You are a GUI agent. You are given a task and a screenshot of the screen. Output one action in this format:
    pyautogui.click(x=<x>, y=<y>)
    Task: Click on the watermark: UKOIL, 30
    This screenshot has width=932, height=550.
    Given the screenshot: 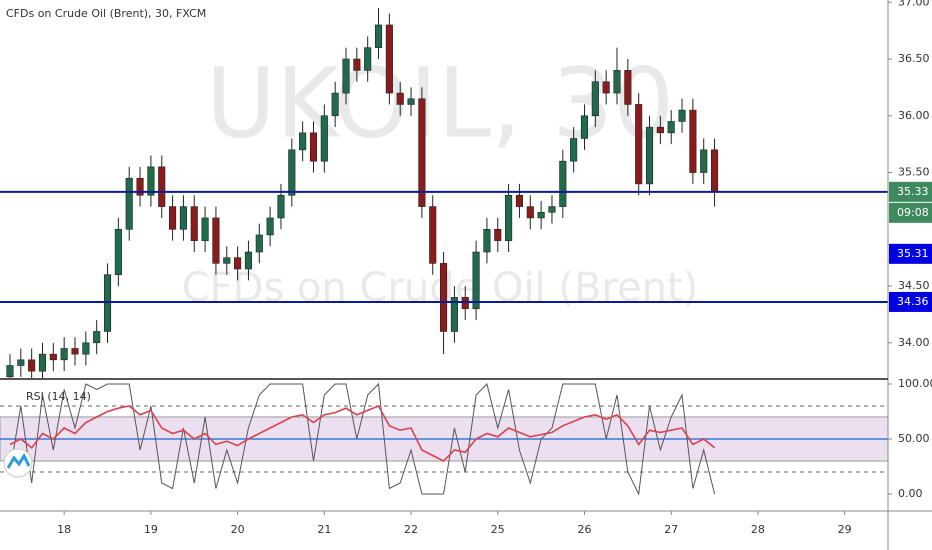 What is the action you would take?
    pyautogui.click(x=440, y=103)
    